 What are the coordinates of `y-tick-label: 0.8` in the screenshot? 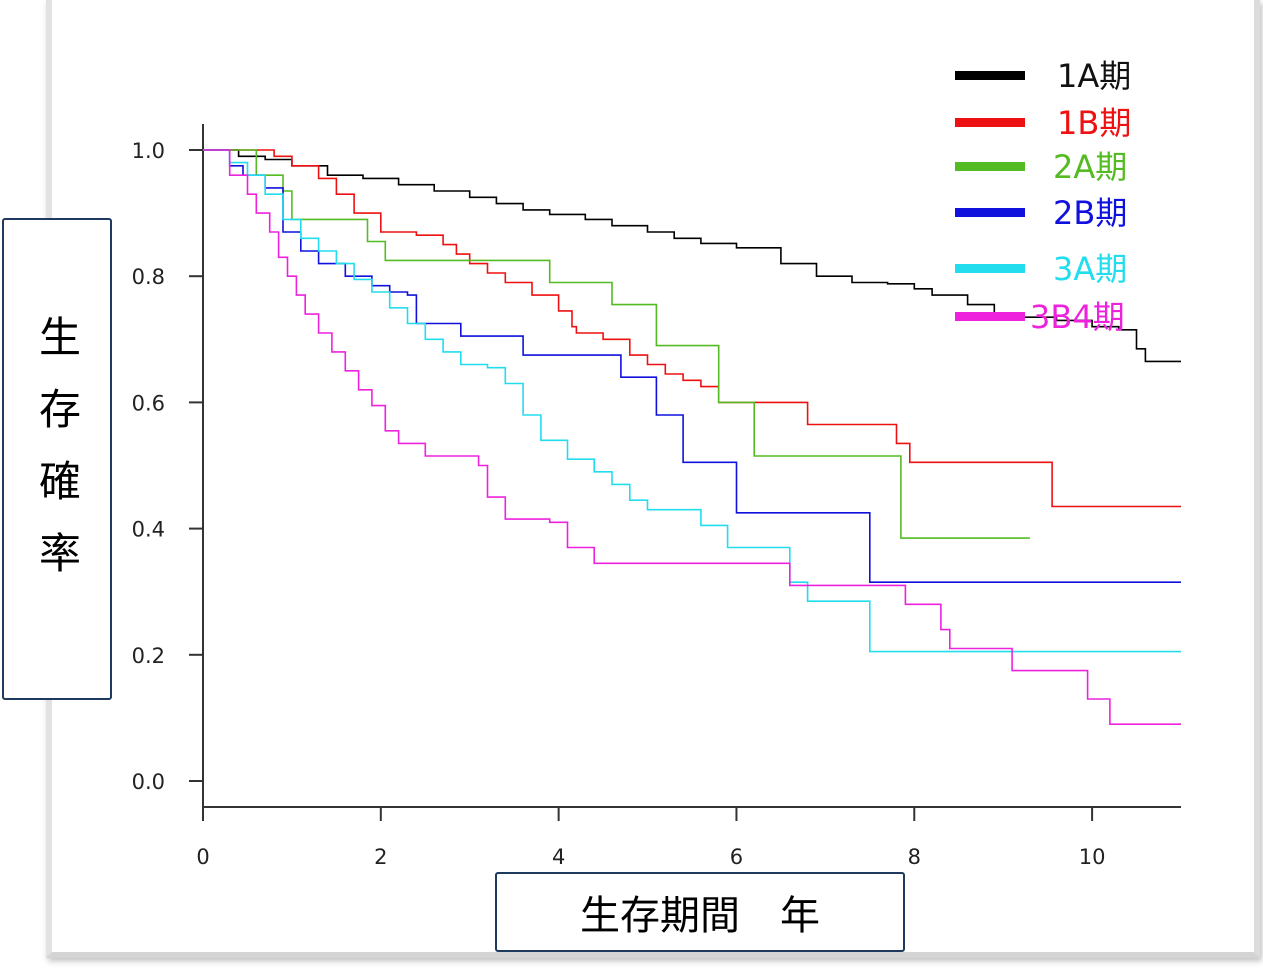 It's located at (148, 277).